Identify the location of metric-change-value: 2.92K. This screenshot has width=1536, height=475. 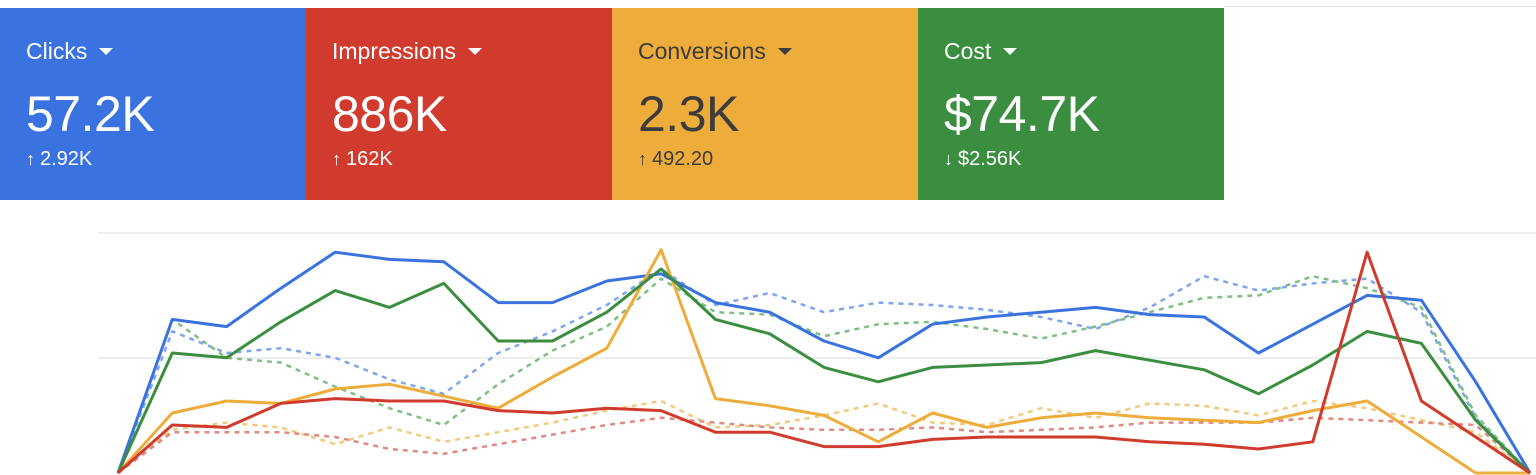
(66, 159).